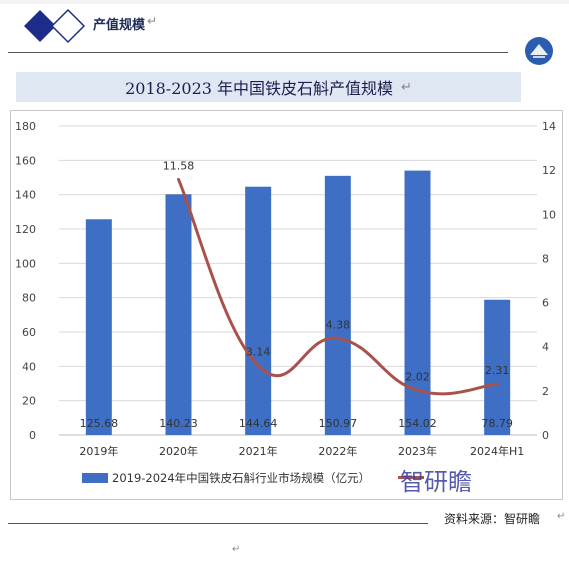 The height and width of the screenshot is (567, 569). What do you see at coordinates (417, 376) in the screenshot?
I see `line-data-label: 2.02` at bounding box center [417, 376].